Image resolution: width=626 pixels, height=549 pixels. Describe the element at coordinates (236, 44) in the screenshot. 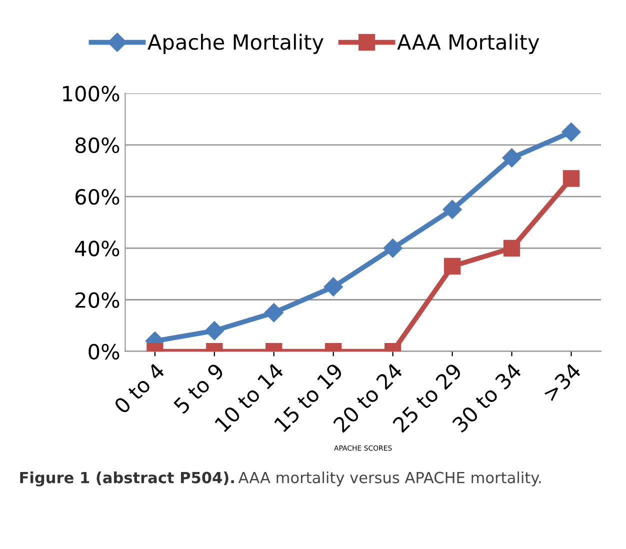

I see `legend-label: Apache Mortality` at that location.